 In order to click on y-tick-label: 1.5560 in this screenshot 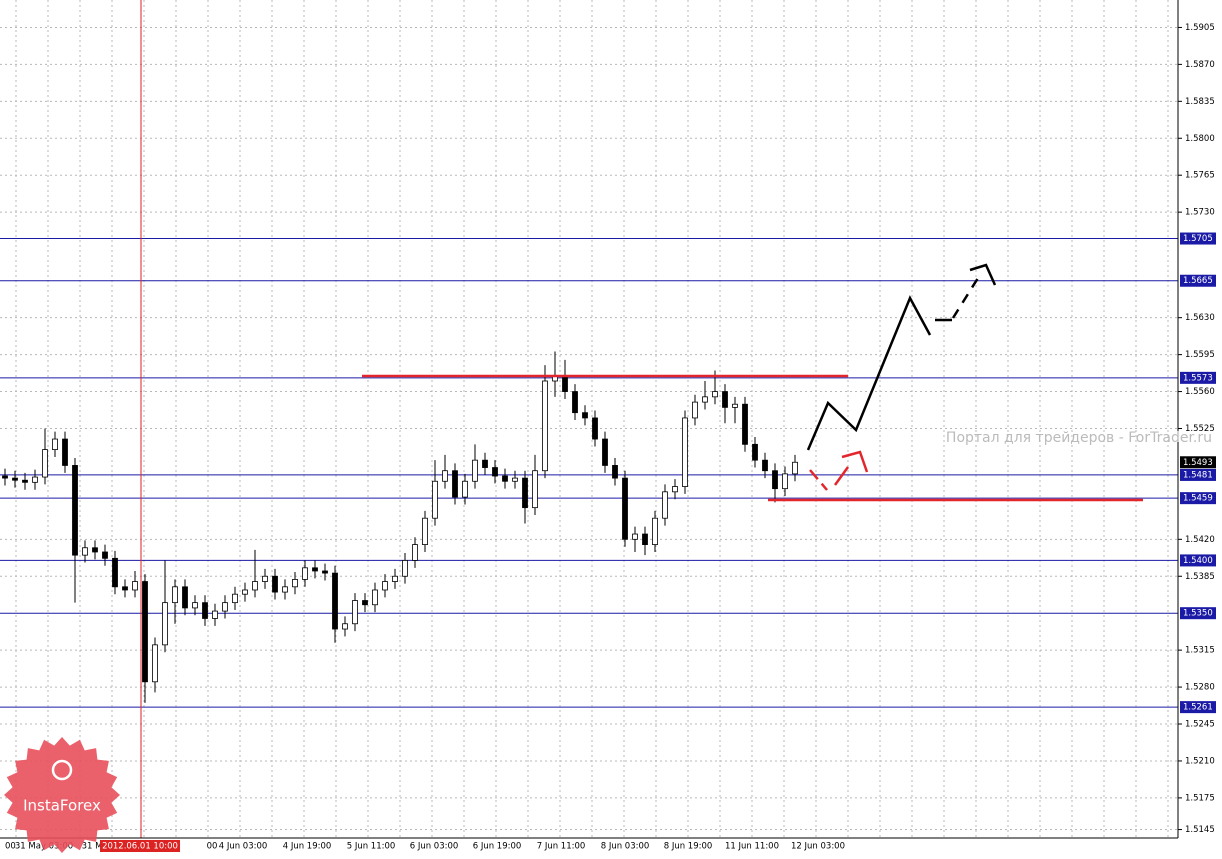, I will do `click(1200, 392)`.